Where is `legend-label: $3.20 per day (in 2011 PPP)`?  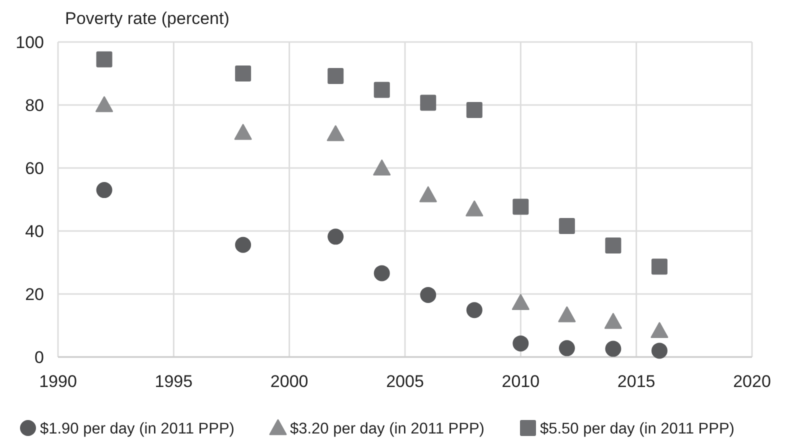
legend-label: $3.20 per day (in 2011 PPP) is located at coordinates (387, 429).